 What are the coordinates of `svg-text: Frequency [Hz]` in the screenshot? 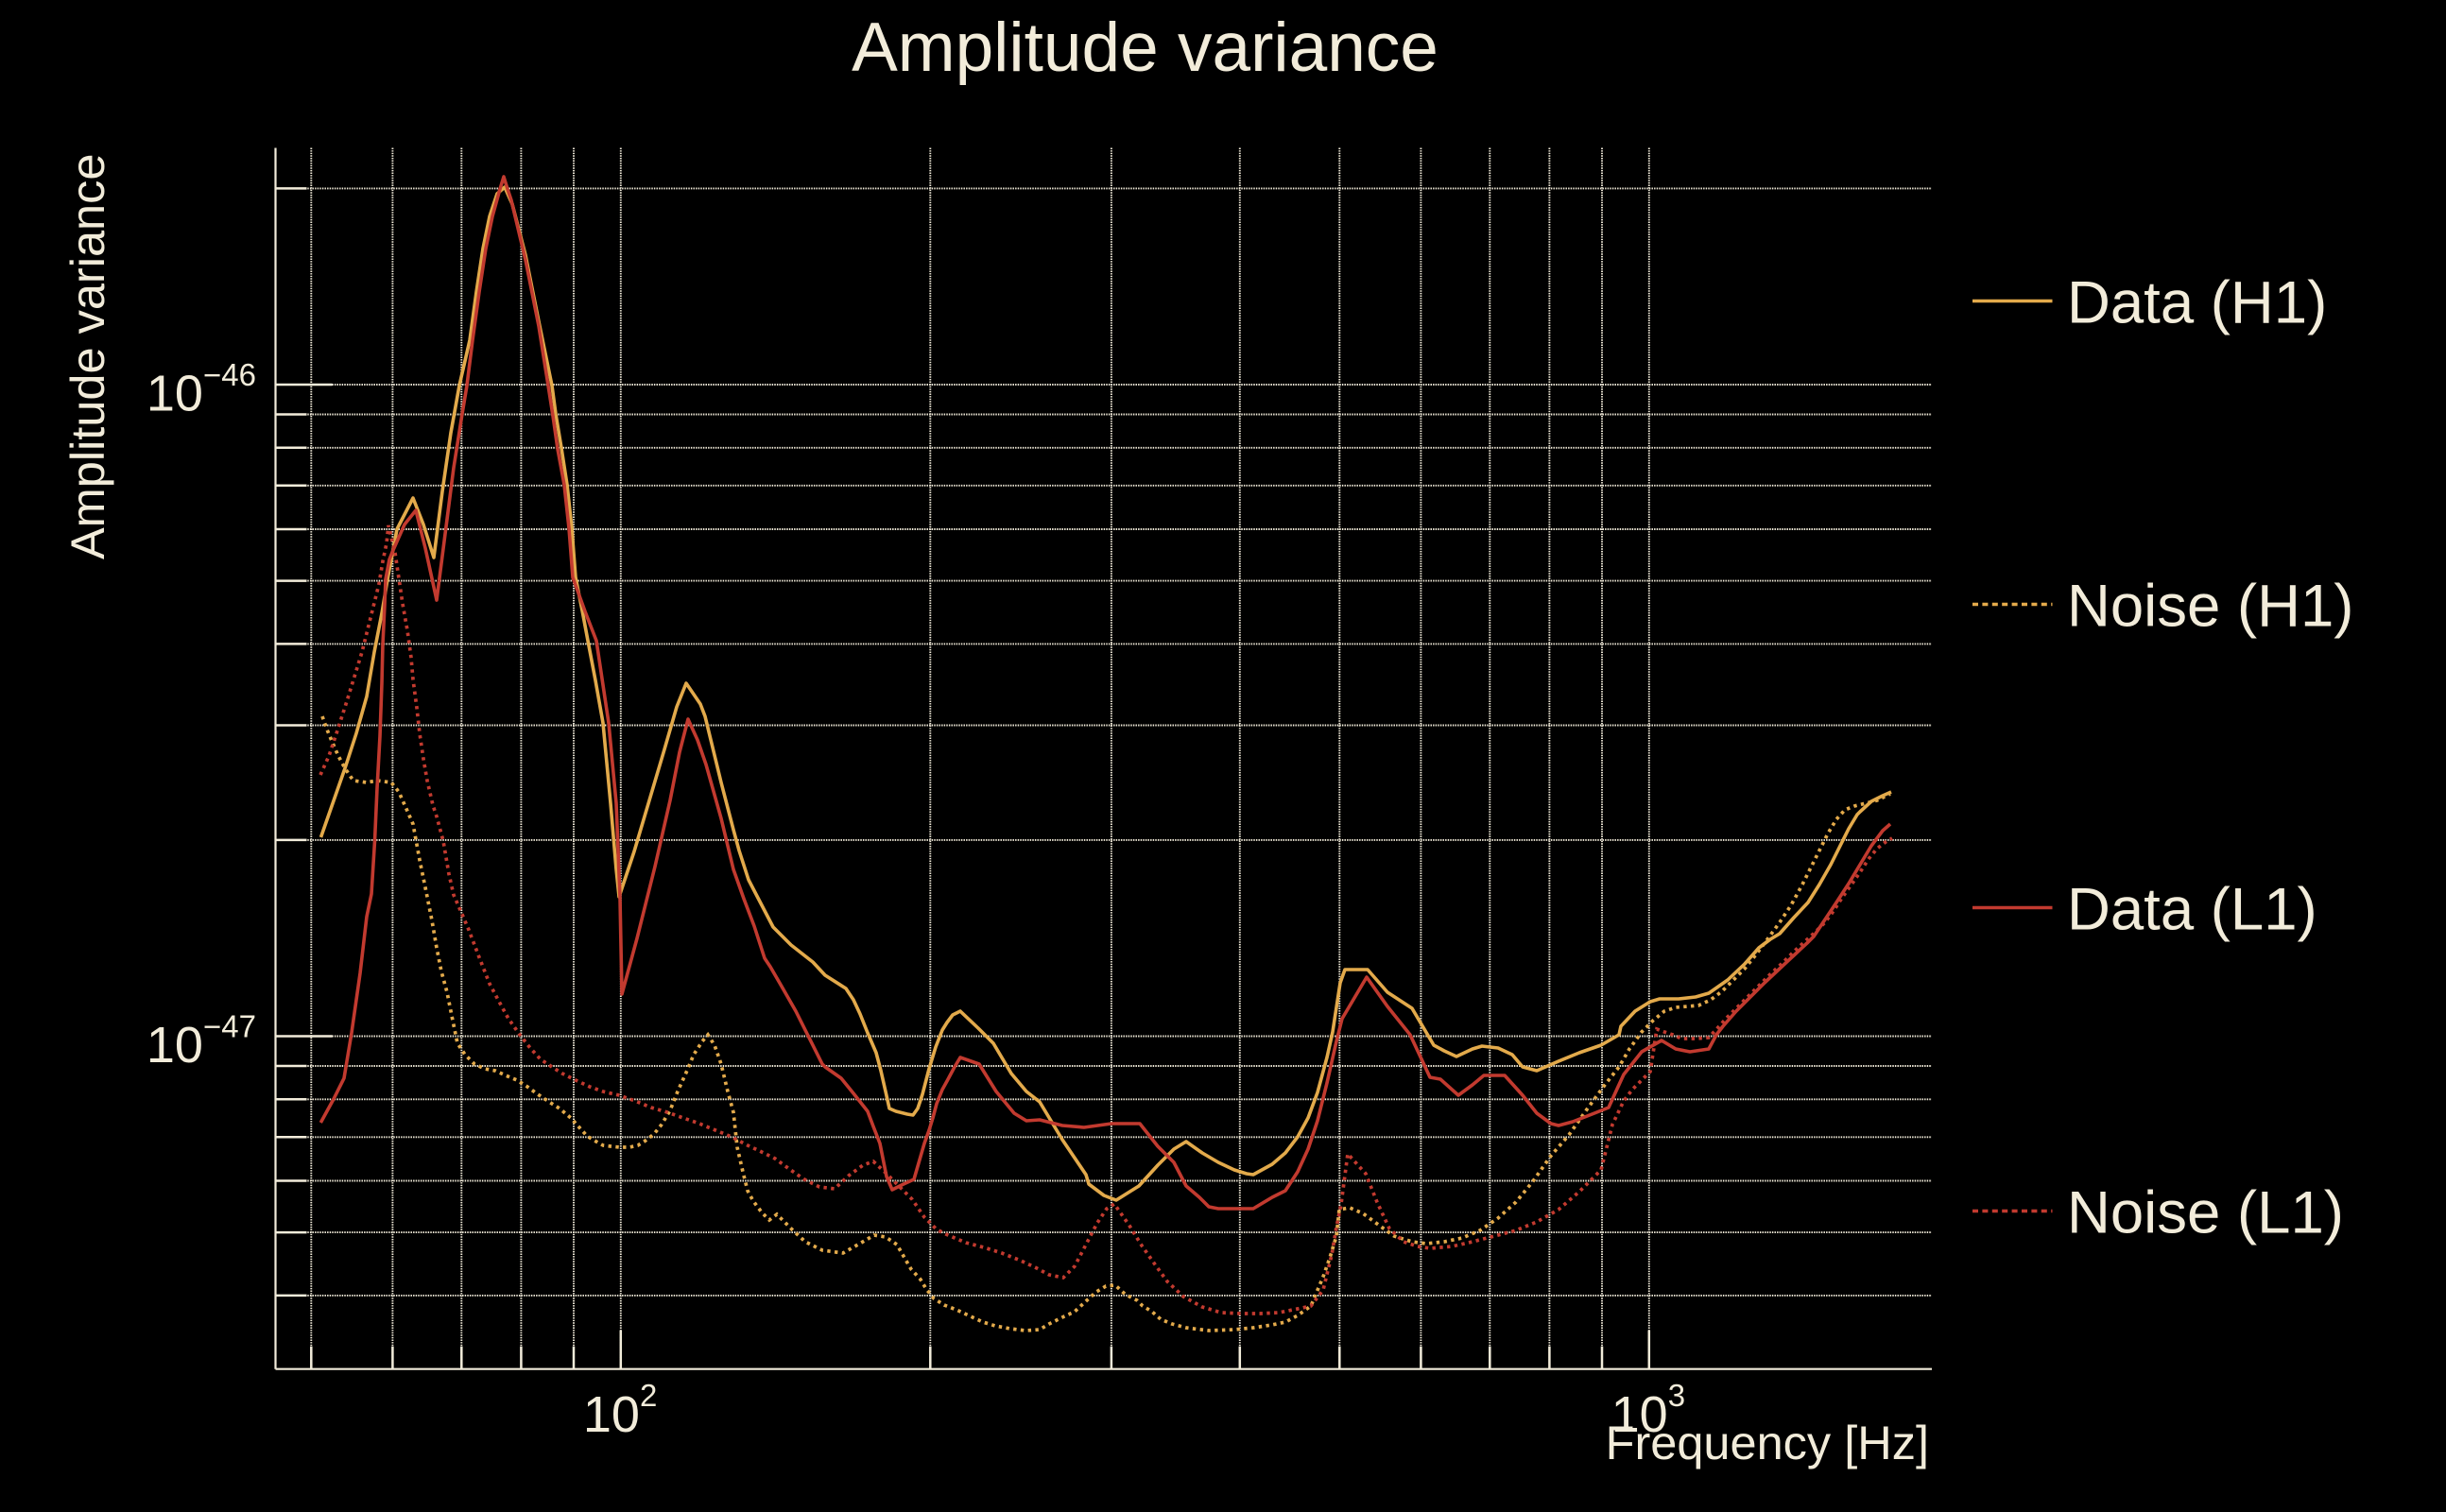 It's located at (1768, 1442).